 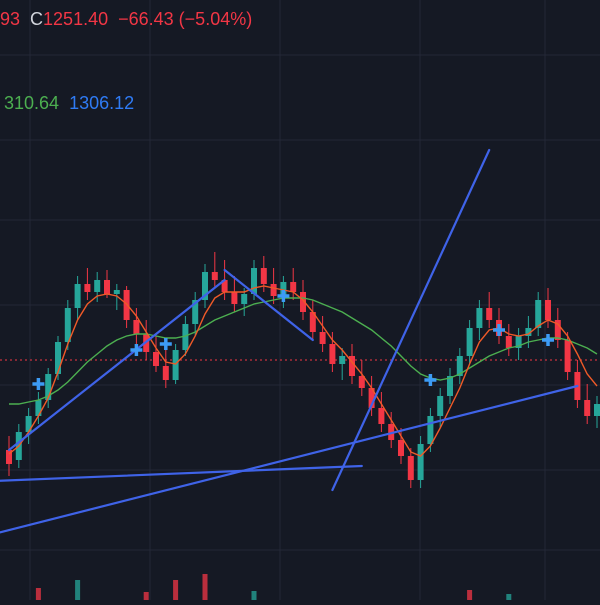 I want to click on close-label: C, so click(x=37, y=19).